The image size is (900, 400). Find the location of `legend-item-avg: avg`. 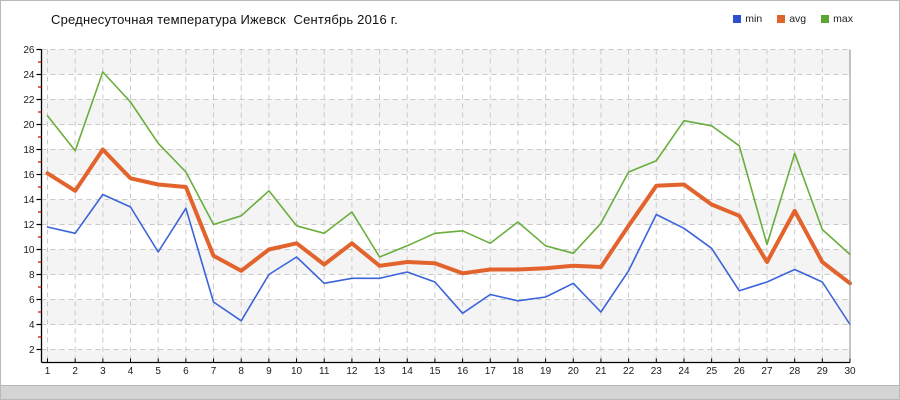

legend-item-avg: avg is located at coordinates (791, 19).